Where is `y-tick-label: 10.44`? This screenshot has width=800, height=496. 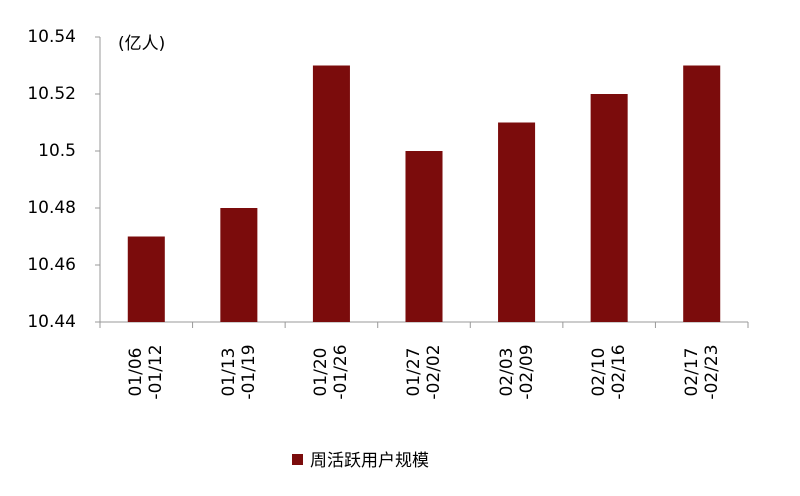
y-tick-label: 10.44 is located at coordinates (51, 322).